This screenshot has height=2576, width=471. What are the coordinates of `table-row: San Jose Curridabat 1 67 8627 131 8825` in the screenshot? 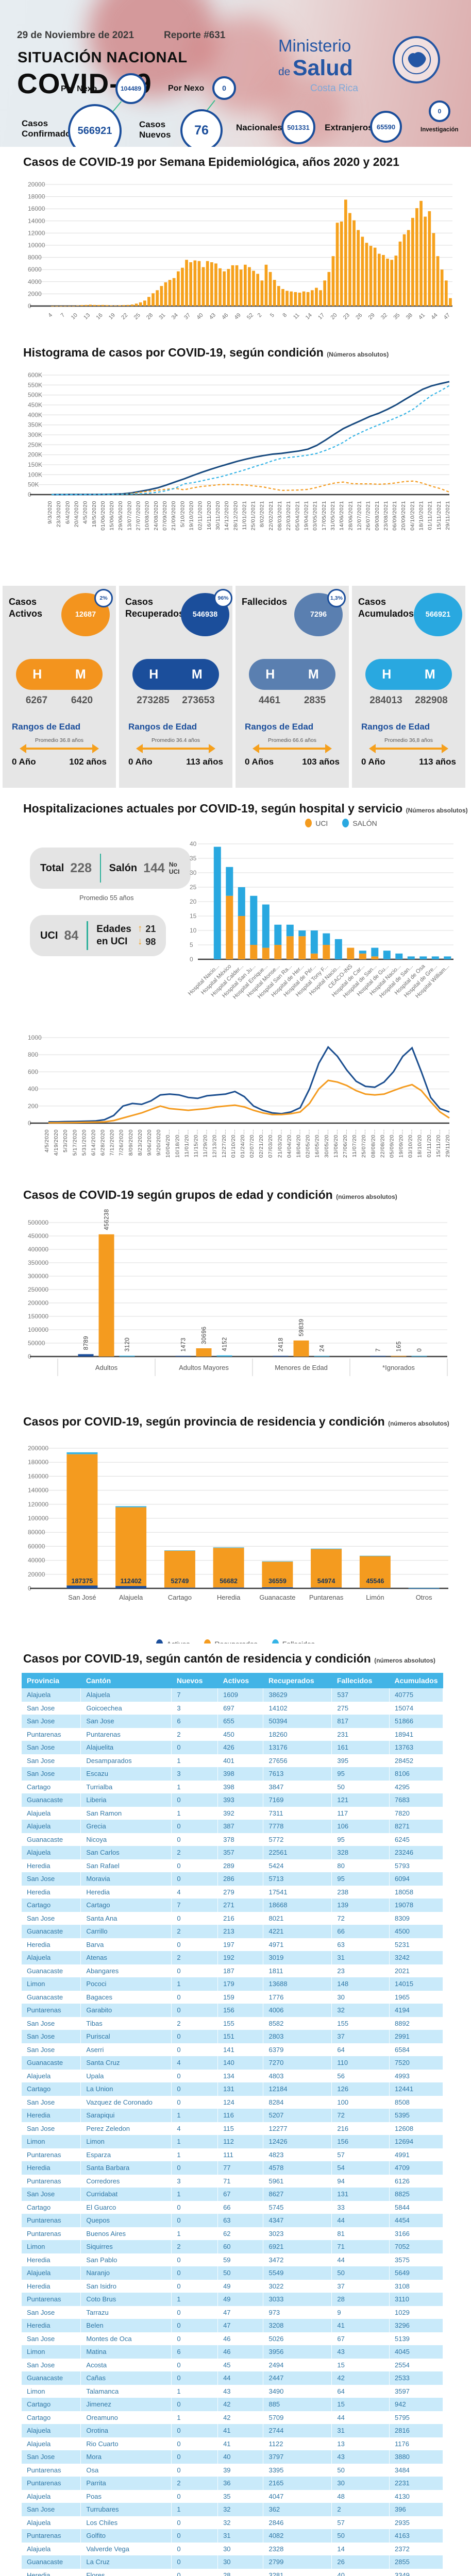 It's located at (233, 2195).